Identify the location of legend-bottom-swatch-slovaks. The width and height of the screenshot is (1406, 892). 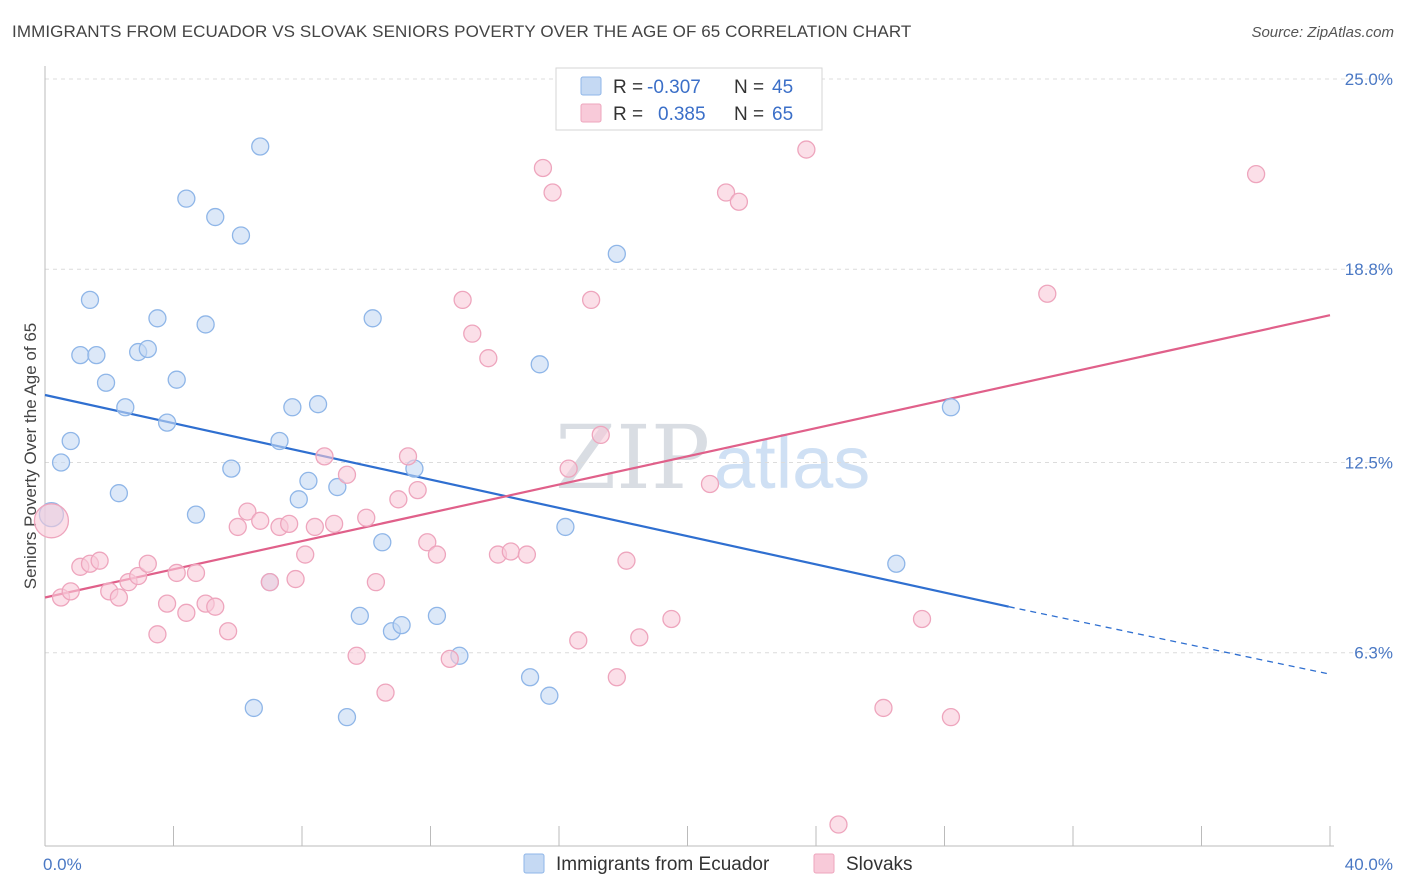
(824, 863).